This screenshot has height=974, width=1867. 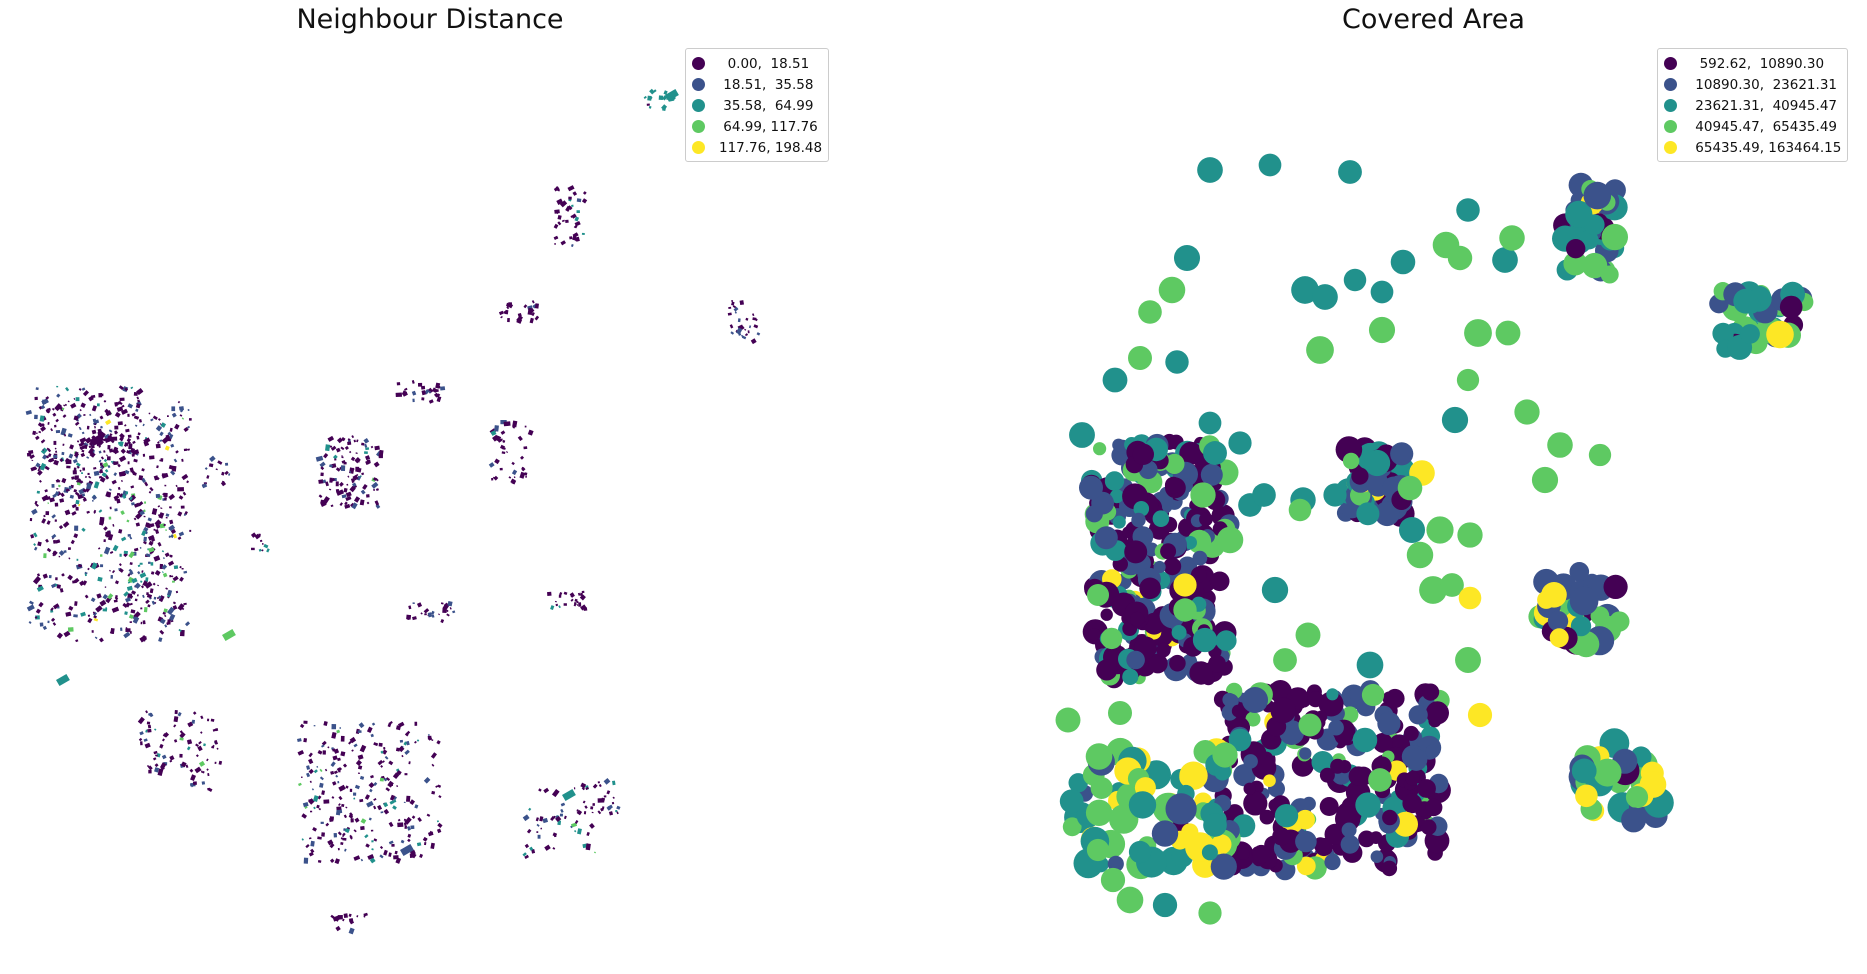 I want to click on legend-entry: 23621.31, 40945.47, so click(x=1752, y=105).